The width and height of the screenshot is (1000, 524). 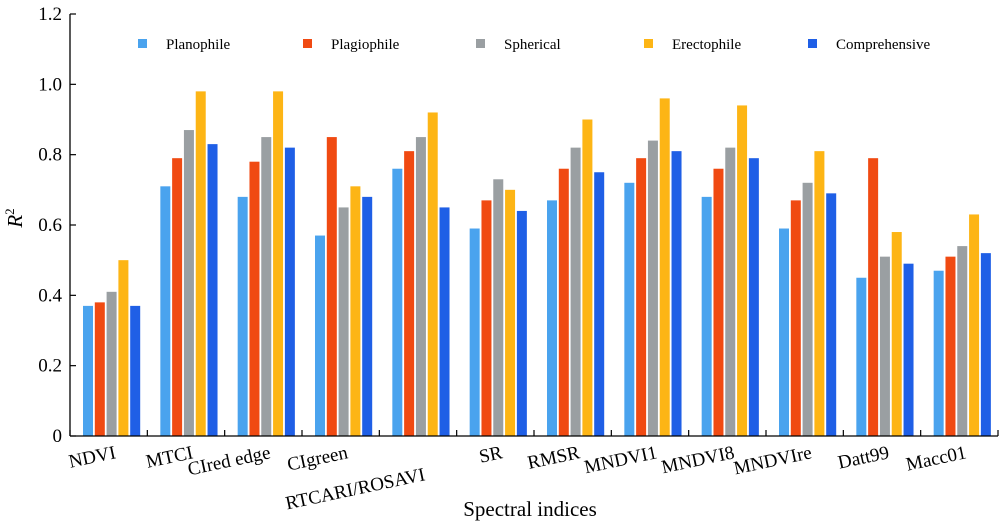 What do you see at coordinates (317, 458) in the screenshot?
I see `x-category-label: CIgreen` at bounding box center [317, 458].